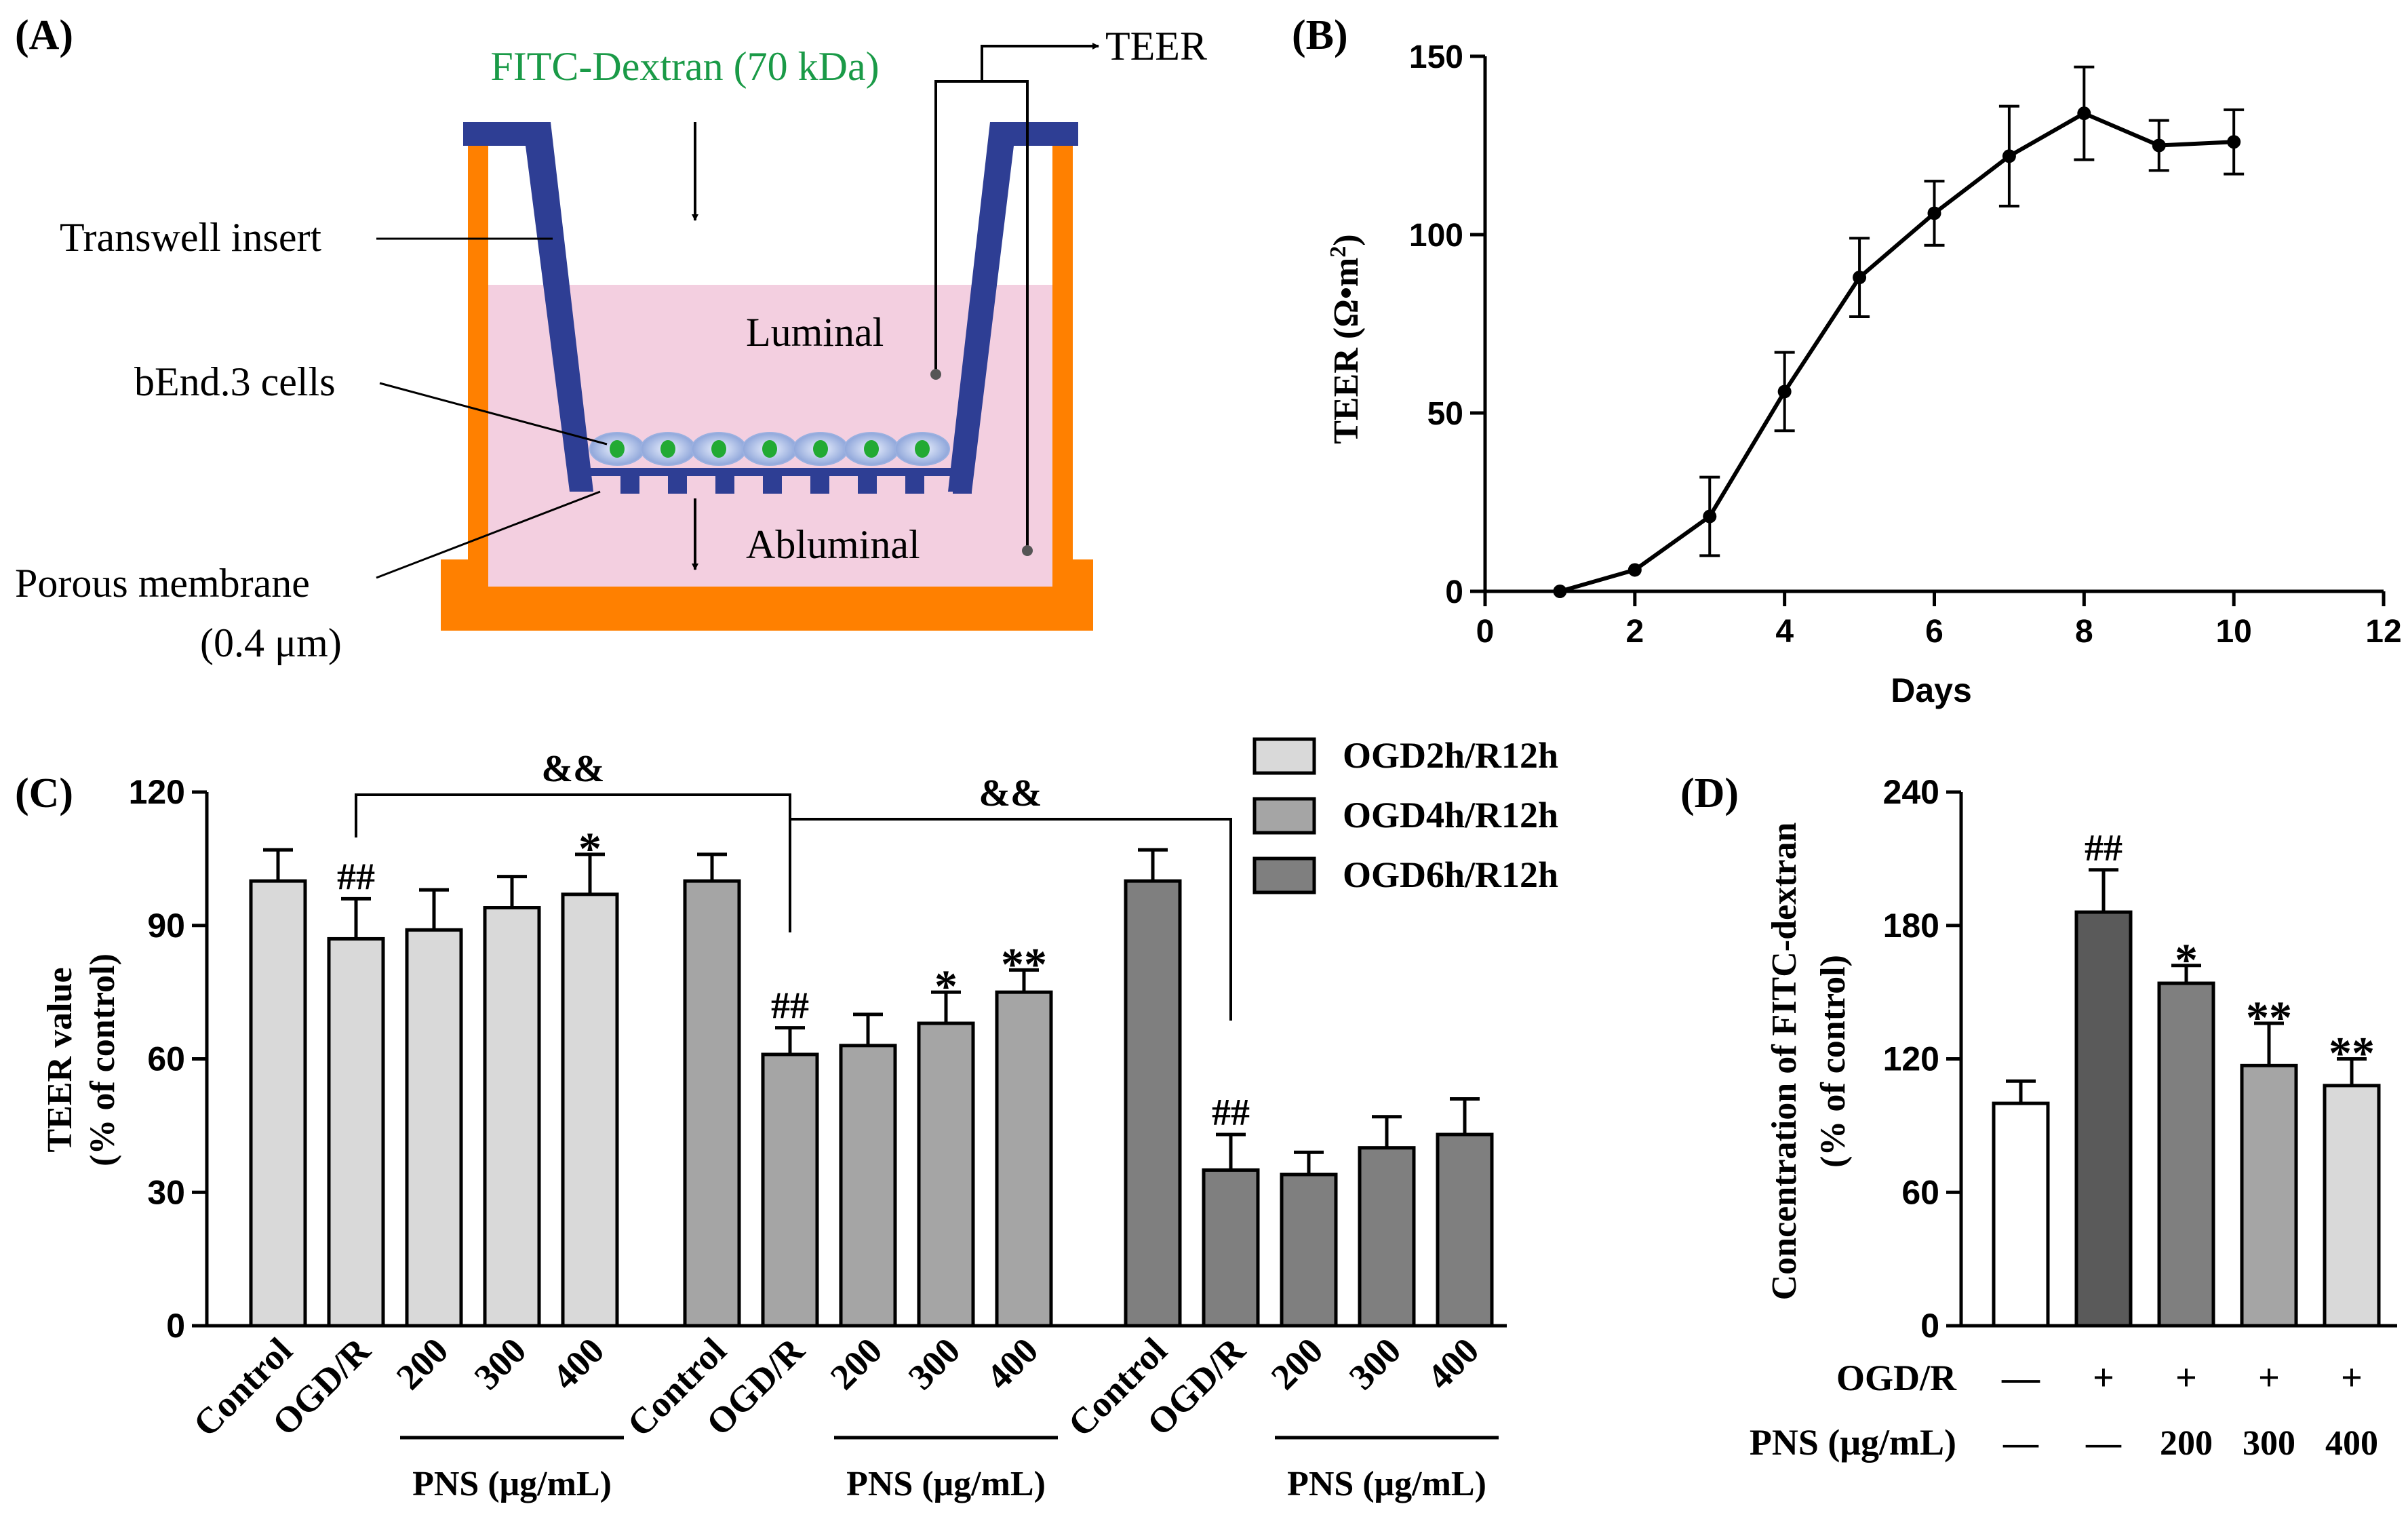 This screenshot has width=2408, height=1519. What do you see at coordinates (1920, 1192) in the screenshot?
I see `chart-d-ytick-label: 60` at bounding box center [1920, 1192].